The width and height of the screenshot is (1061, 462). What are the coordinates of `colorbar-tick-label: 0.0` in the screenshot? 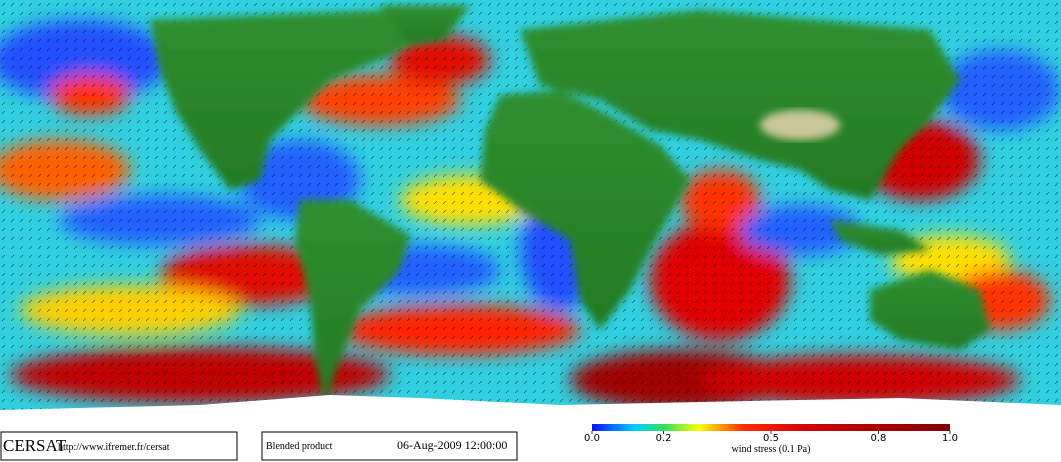 It's located at (592, 438).